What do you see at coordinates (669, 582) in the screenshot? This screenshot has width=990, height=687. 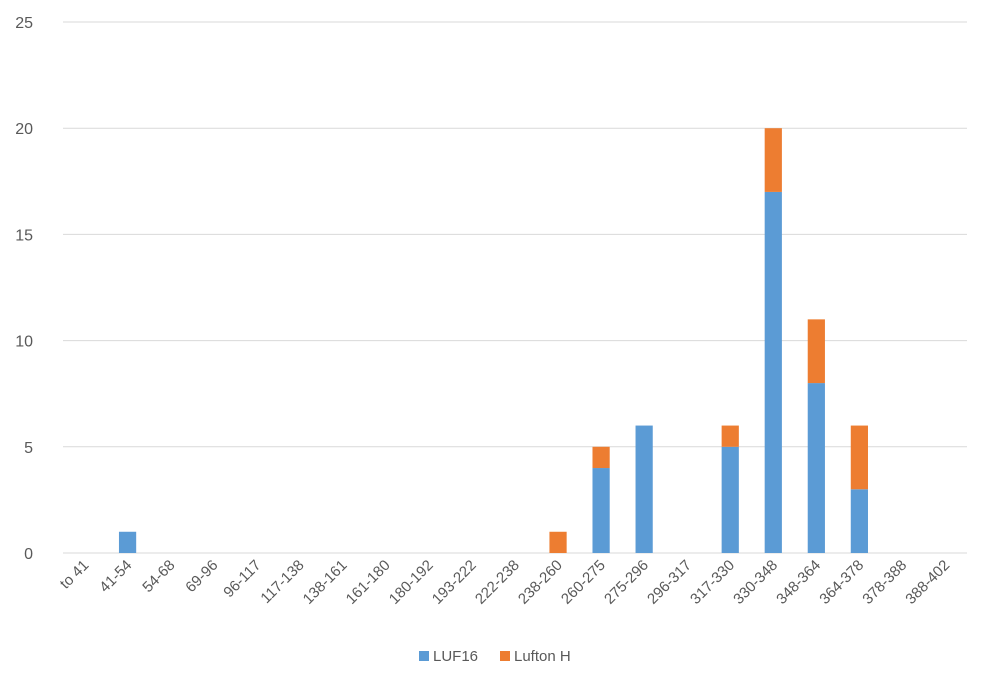 I see `x-tick-label: 296-317` at bounding box center [669, 582].